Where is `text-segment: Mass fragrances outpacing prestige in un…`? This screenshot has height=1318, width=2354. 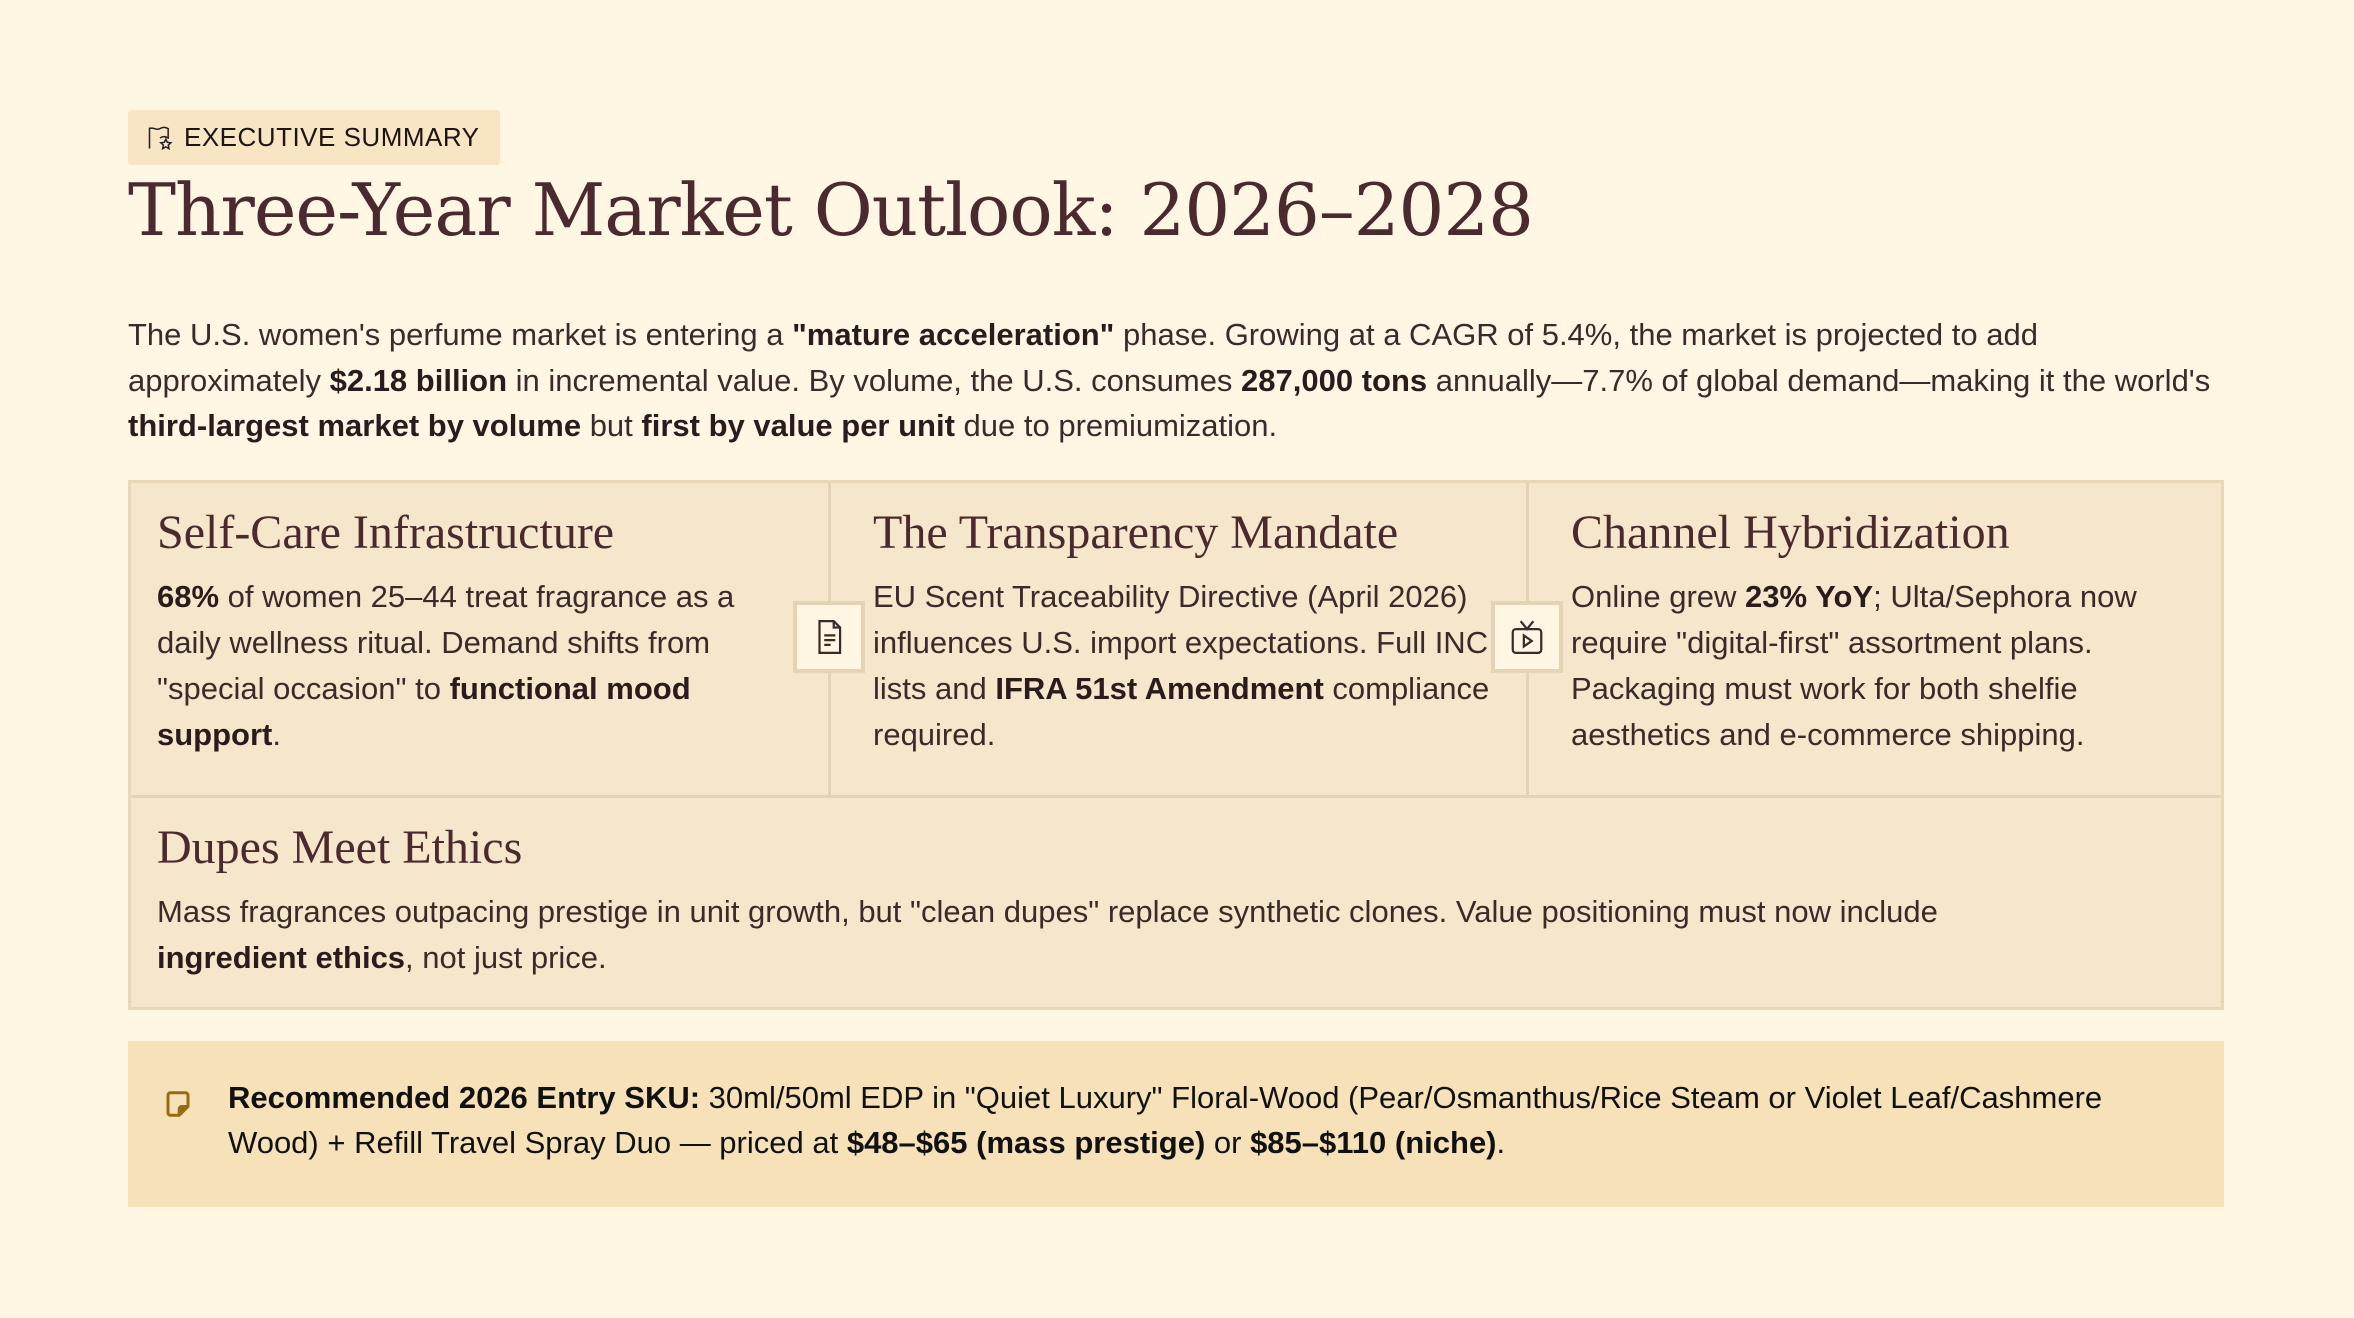
text-segment: Mass fragrances outpacing prestige in un… is located at coordinates (1047, 911).